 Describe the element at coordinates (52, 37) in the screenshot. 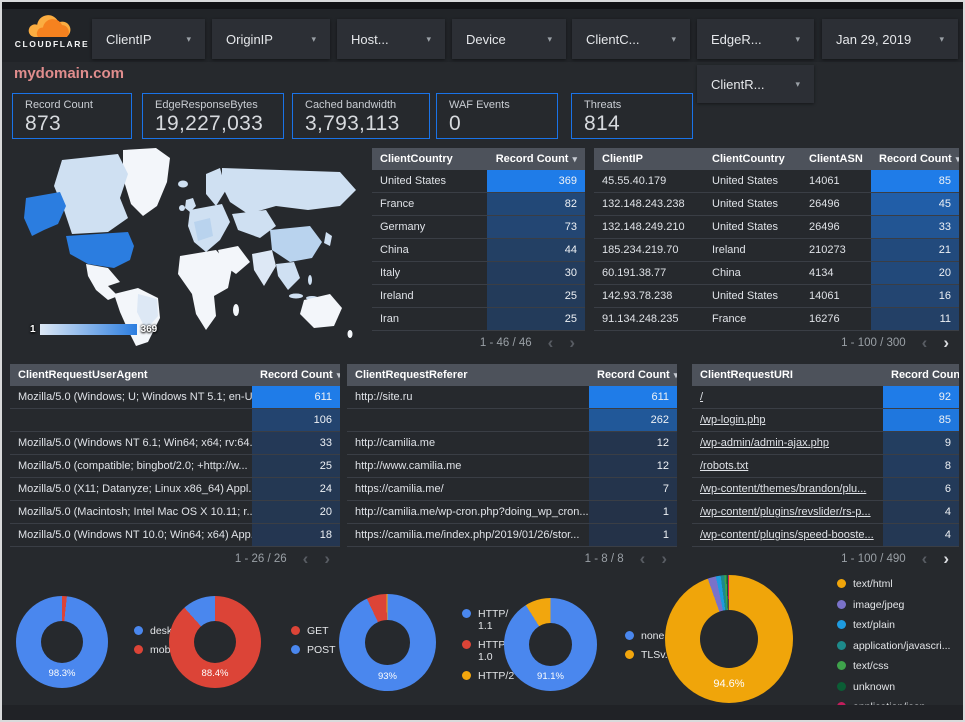

I see `cloudflare-logo: CLOUDFLARE` at that location.